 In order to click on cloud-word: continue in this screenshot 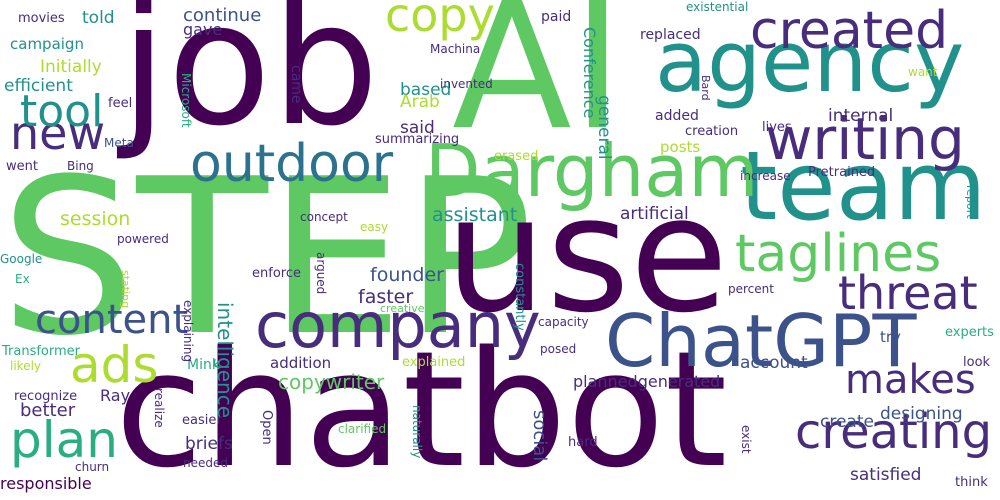, I will do `click(222, 15)`.